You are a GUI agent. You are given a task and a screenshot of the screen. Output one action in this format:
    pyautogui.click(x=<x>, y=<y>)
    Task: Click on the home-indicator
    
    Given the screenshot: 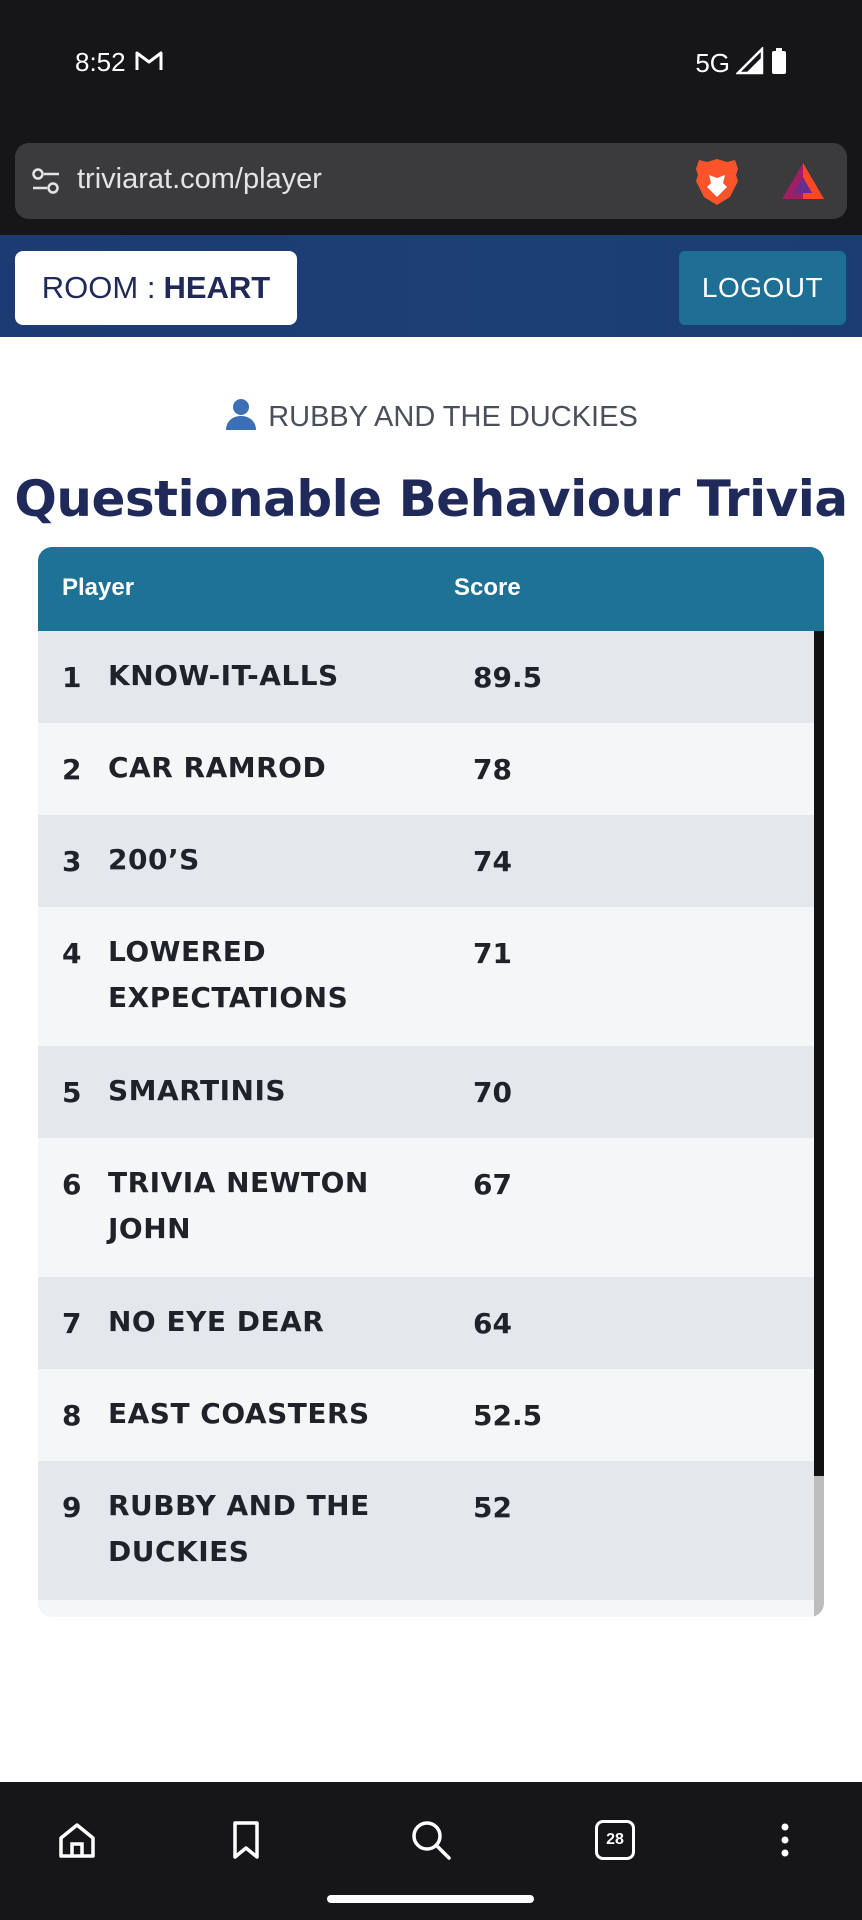 What is the action you would take?
    pyautogui.click(x=430, y=1899)
    